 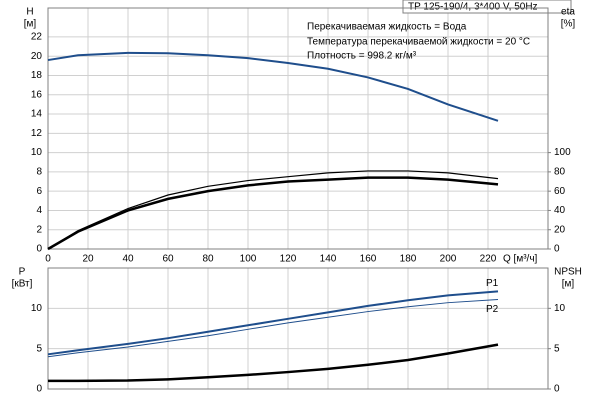 What do you see at coordinates (39, 210) in the screenshot?
I see `y-tick-label: 4` at bounding box center [39, 210].